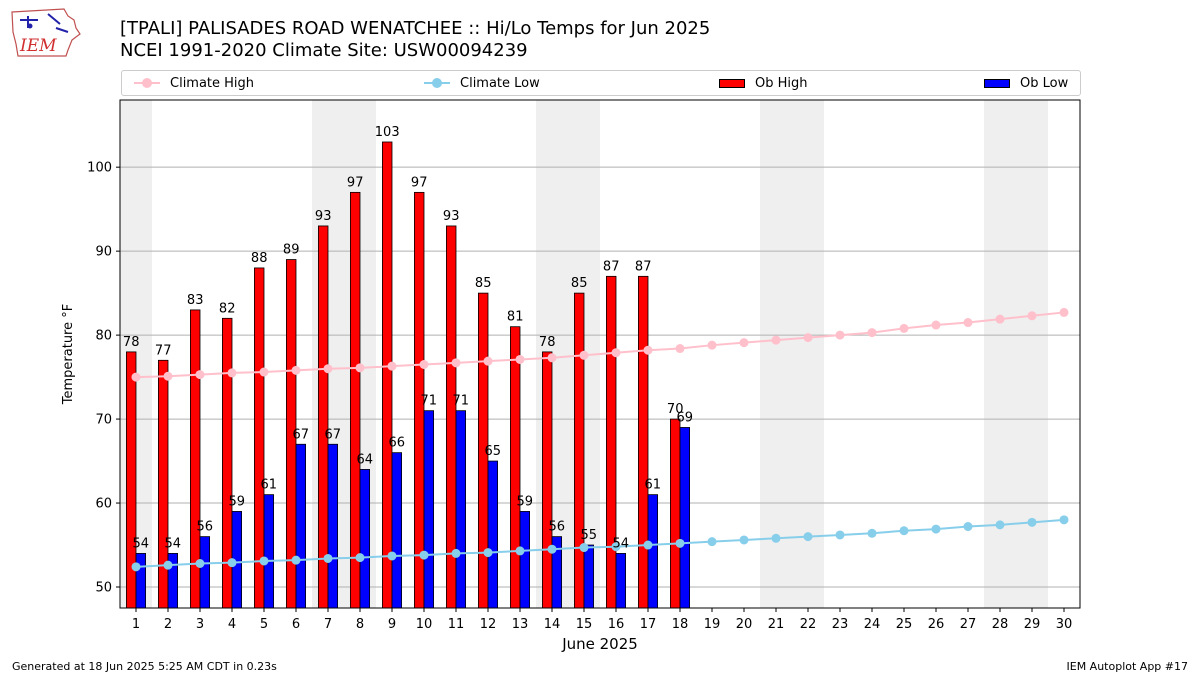  What do you see at coordinates (227, 308) in the screenshot?
I see `ob-high-value-label: 82` at bounding box center [227, 308].